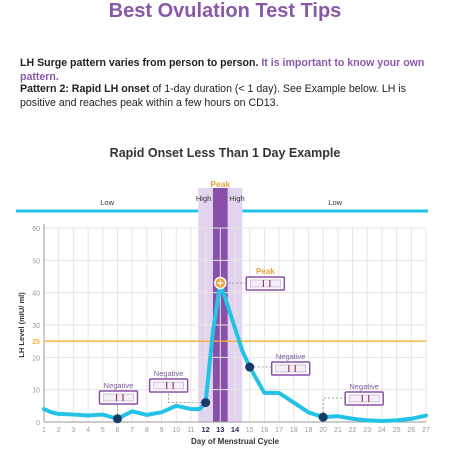 The height and width of the screenshot is (450, 450). I want to click on x-tick-label: 20, so click(323, 430).